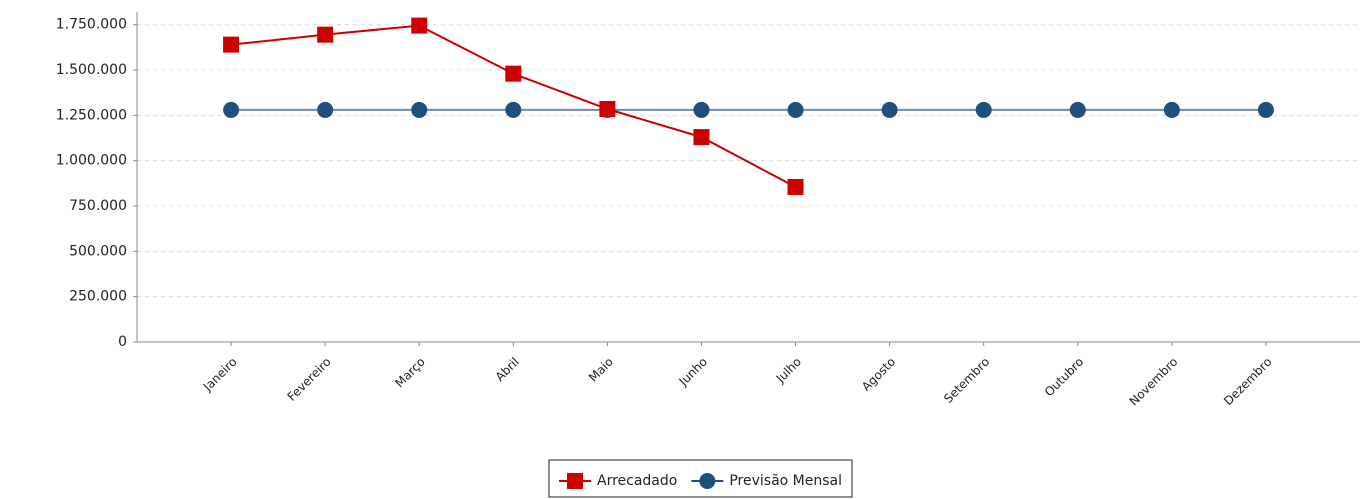 The height and width of the screenshot is (499, 1361). What do you see at coordinates (785, 481) in the screenshot?
I see `legend-label: Previsão Mensal` at bounding box center [785, 481].